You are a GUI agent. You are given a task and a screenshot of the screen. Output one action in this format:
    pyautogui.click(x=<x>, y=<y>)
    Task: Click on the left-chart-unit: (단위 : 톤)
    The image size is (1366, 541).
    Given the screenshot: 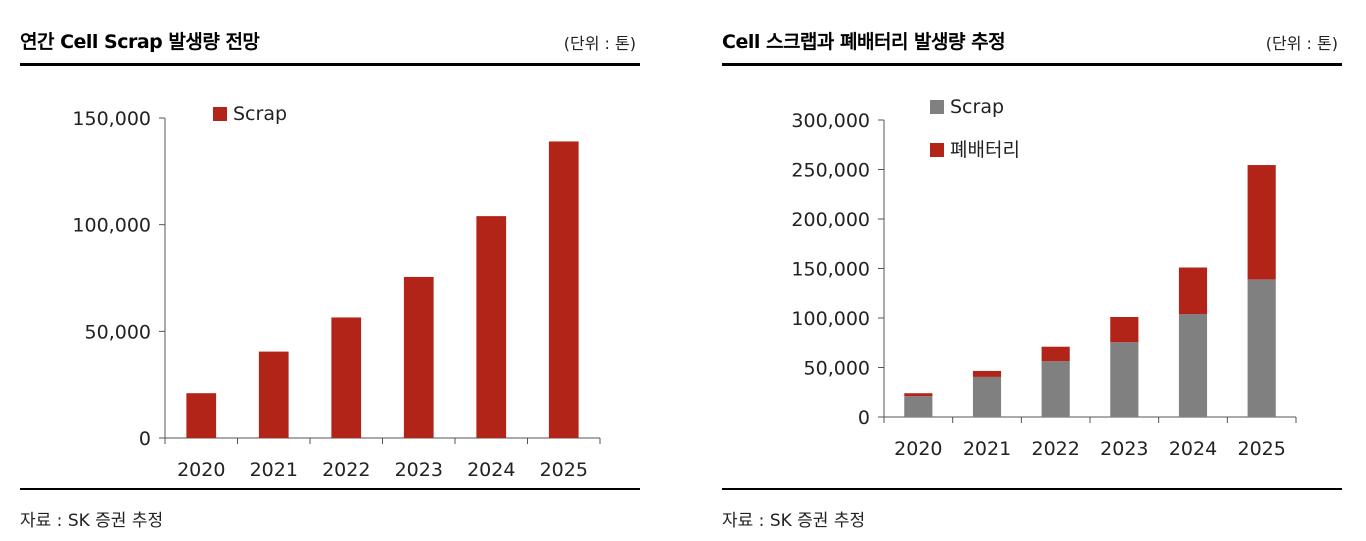 What is the action you would take?
    pyautogui.click(x=599, y=43)
    